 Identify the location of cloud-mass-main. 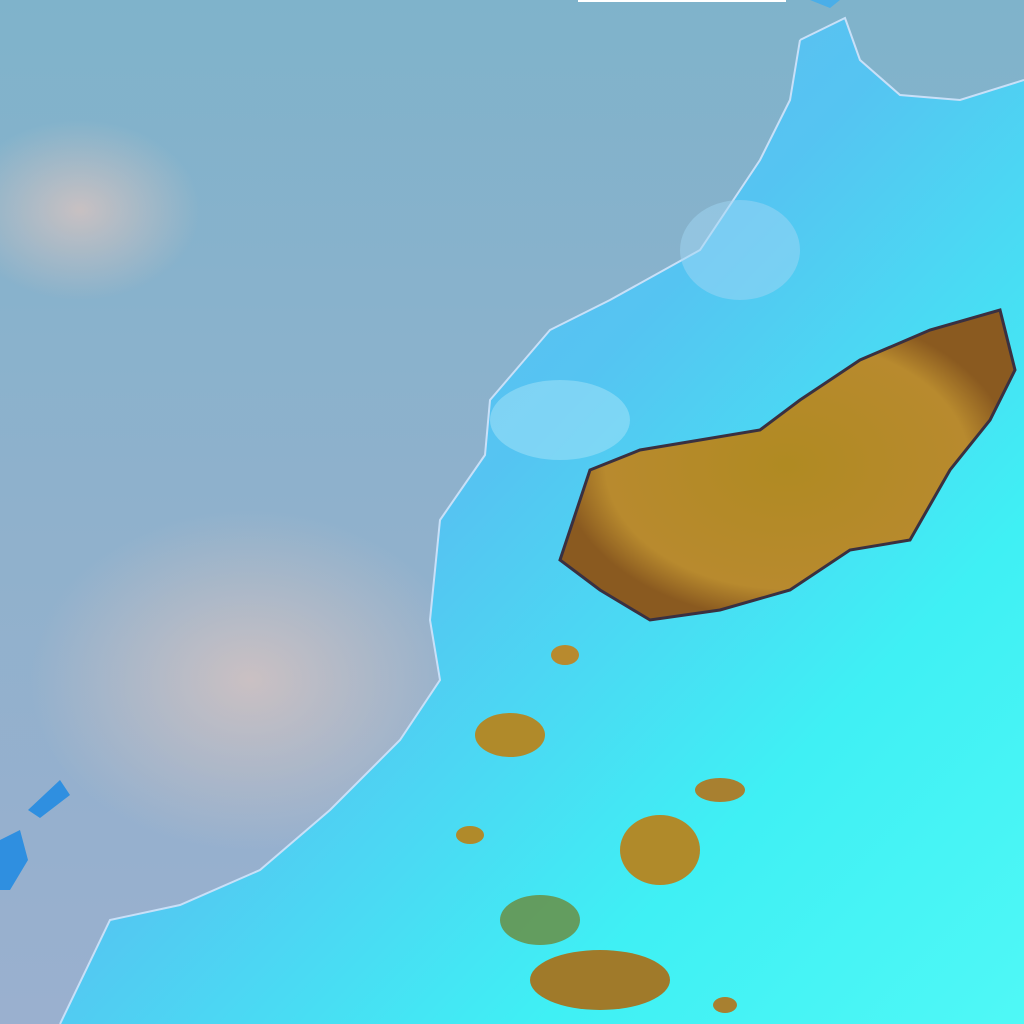
(787, 465).